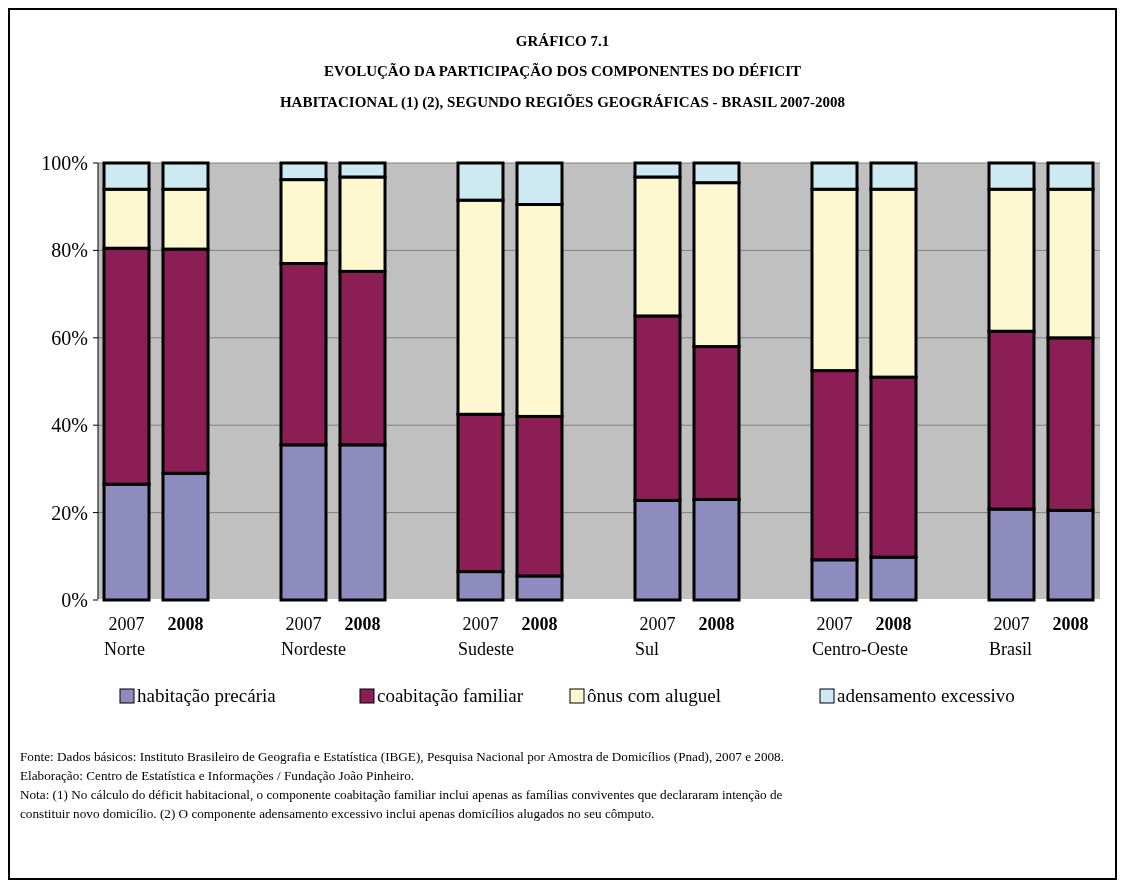 This screenshot has height=888, width=1125. What do you see at coordinates (450, 695) in the screenshot?
I see `legend-label: coabitação familiar` at bounding box center [450, 695].